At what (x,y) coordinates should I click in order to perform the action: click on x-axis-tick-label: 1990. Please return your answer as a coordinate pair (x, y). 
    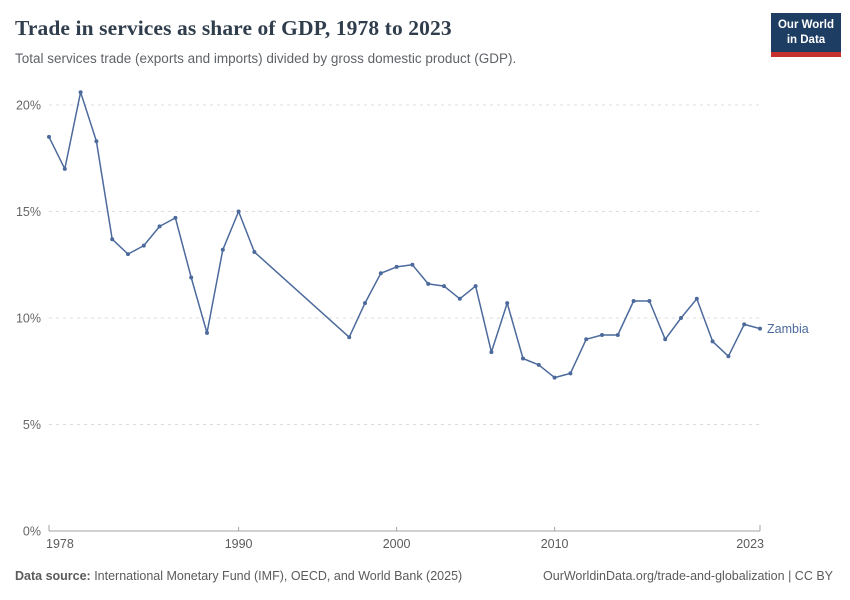
    Looking at the image, I should click on (239, 544).